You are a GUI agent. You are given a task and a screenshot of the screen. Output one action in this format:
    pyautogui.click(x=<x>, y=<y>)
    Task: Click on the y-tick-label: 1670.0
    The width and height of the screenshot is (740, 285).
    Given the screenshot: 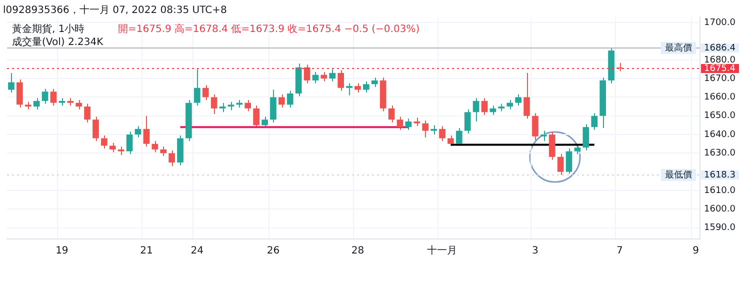 What is the action you would take?
    pyautogui.click(x=720, y=79)
    